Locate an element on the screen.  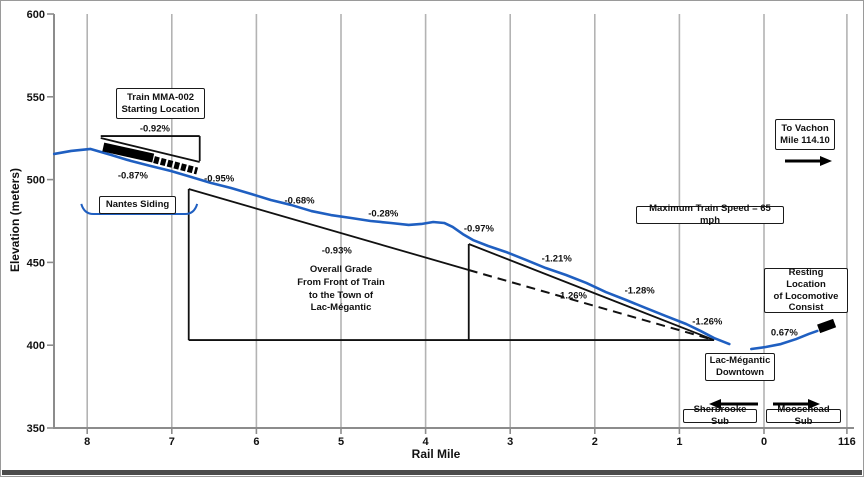
resting-location-callout: Resting Location of Locomotive Consist is located at coordinates (806, 290).